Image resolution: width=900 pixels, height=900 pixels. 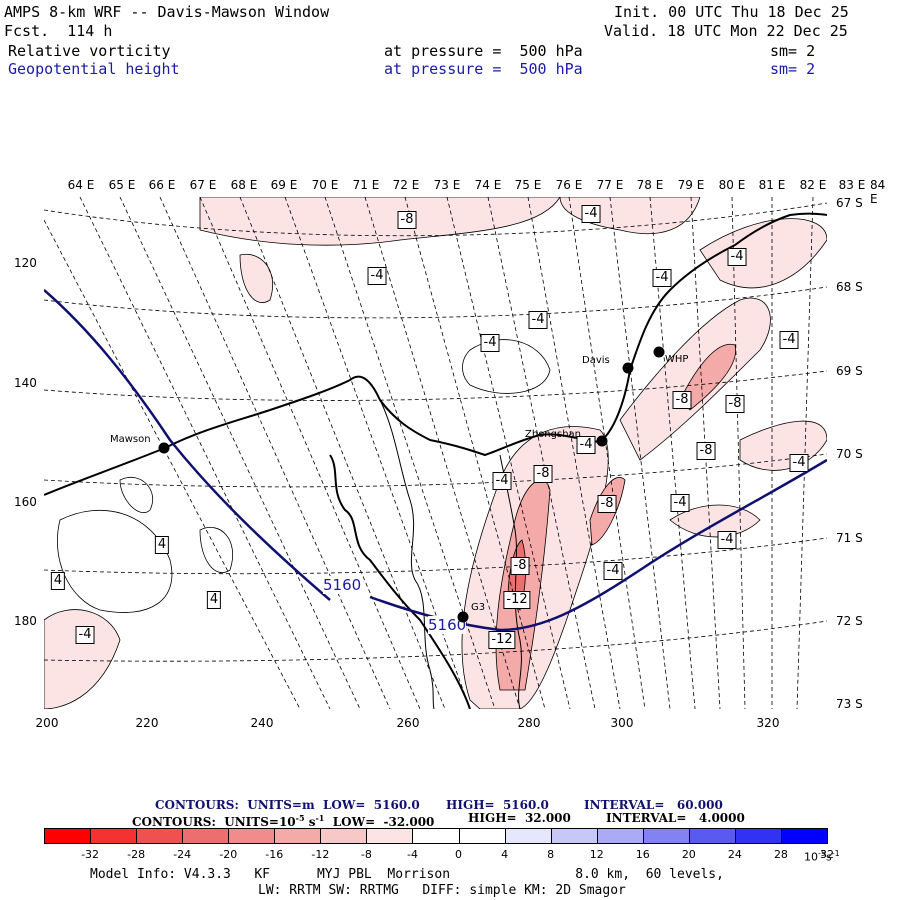 I want to click on model-title: AMPS 8-km WRF -- Davis-Mawson Window, so click(x=167, y=12).